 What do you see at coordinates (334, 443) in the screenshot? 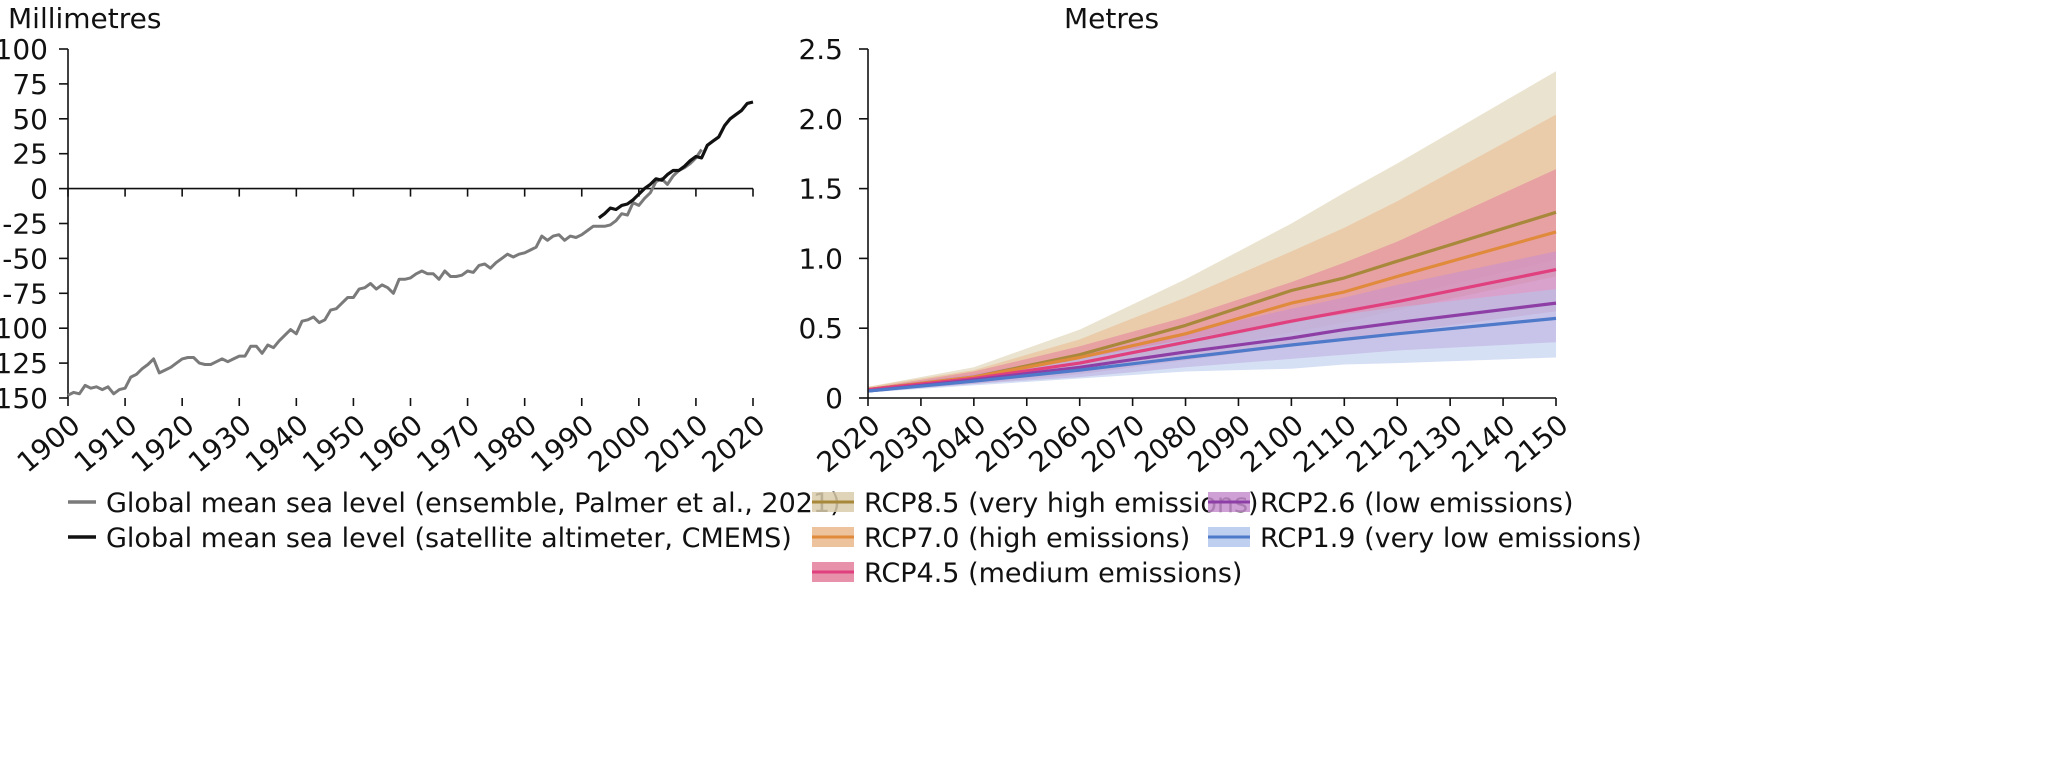
I see `left-x-tick-label: 1950` at bounding box center [334, 443].